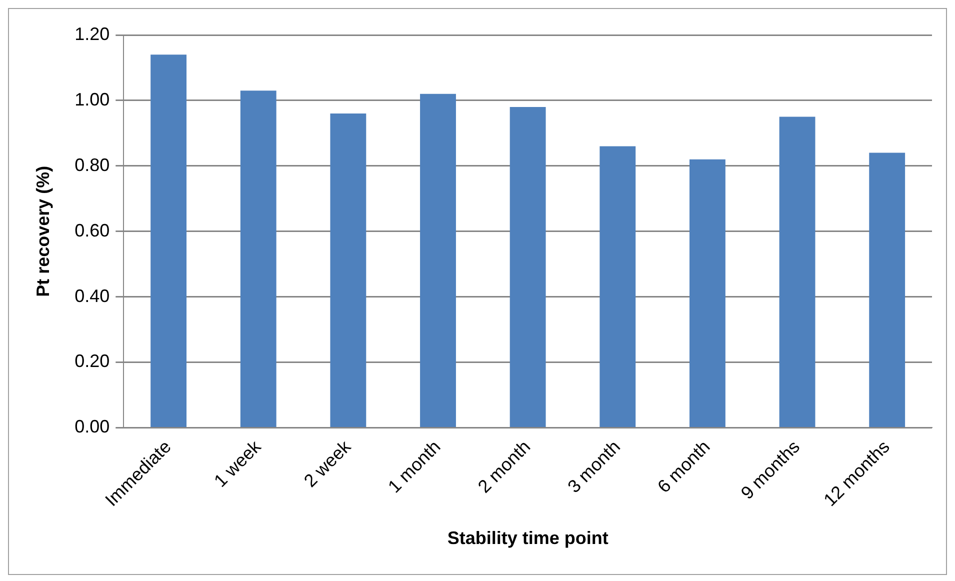 This screenshot has width=955, height=581. What do you see at coordinates (92, 230) in the screenshot?
I see `y-tick-label: 0.60` at bounding box center [92, 230].